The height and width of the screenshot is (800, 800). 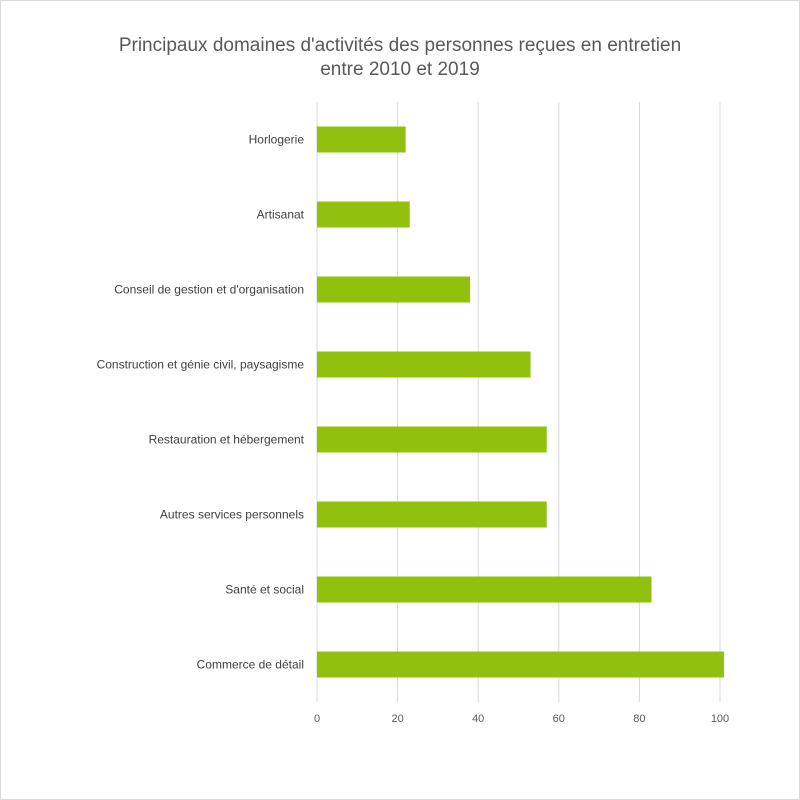 What do you see at coordinates (277, 140) in the screenshot?
I see `category-label: Horlogerie` at bounding box center [277, 140].